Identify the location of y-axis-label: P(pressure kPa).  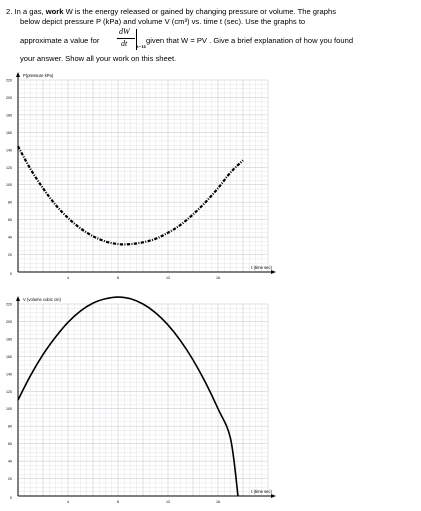
(38, 75).